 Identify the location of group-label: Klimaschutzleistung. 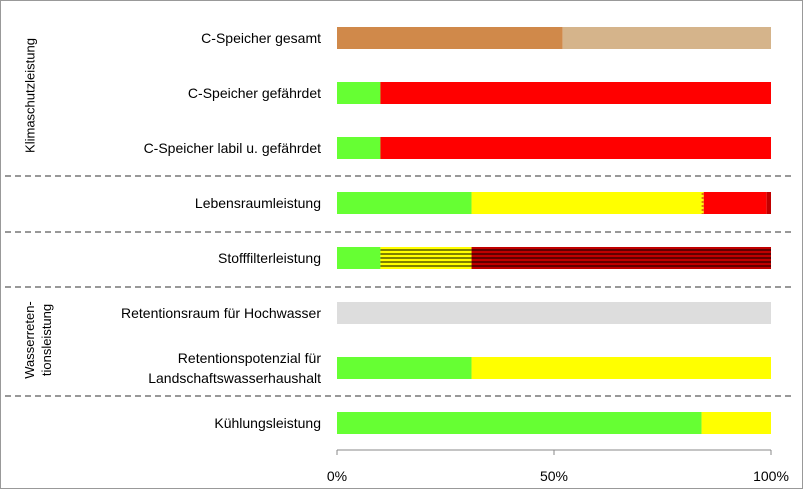
(30, 95).